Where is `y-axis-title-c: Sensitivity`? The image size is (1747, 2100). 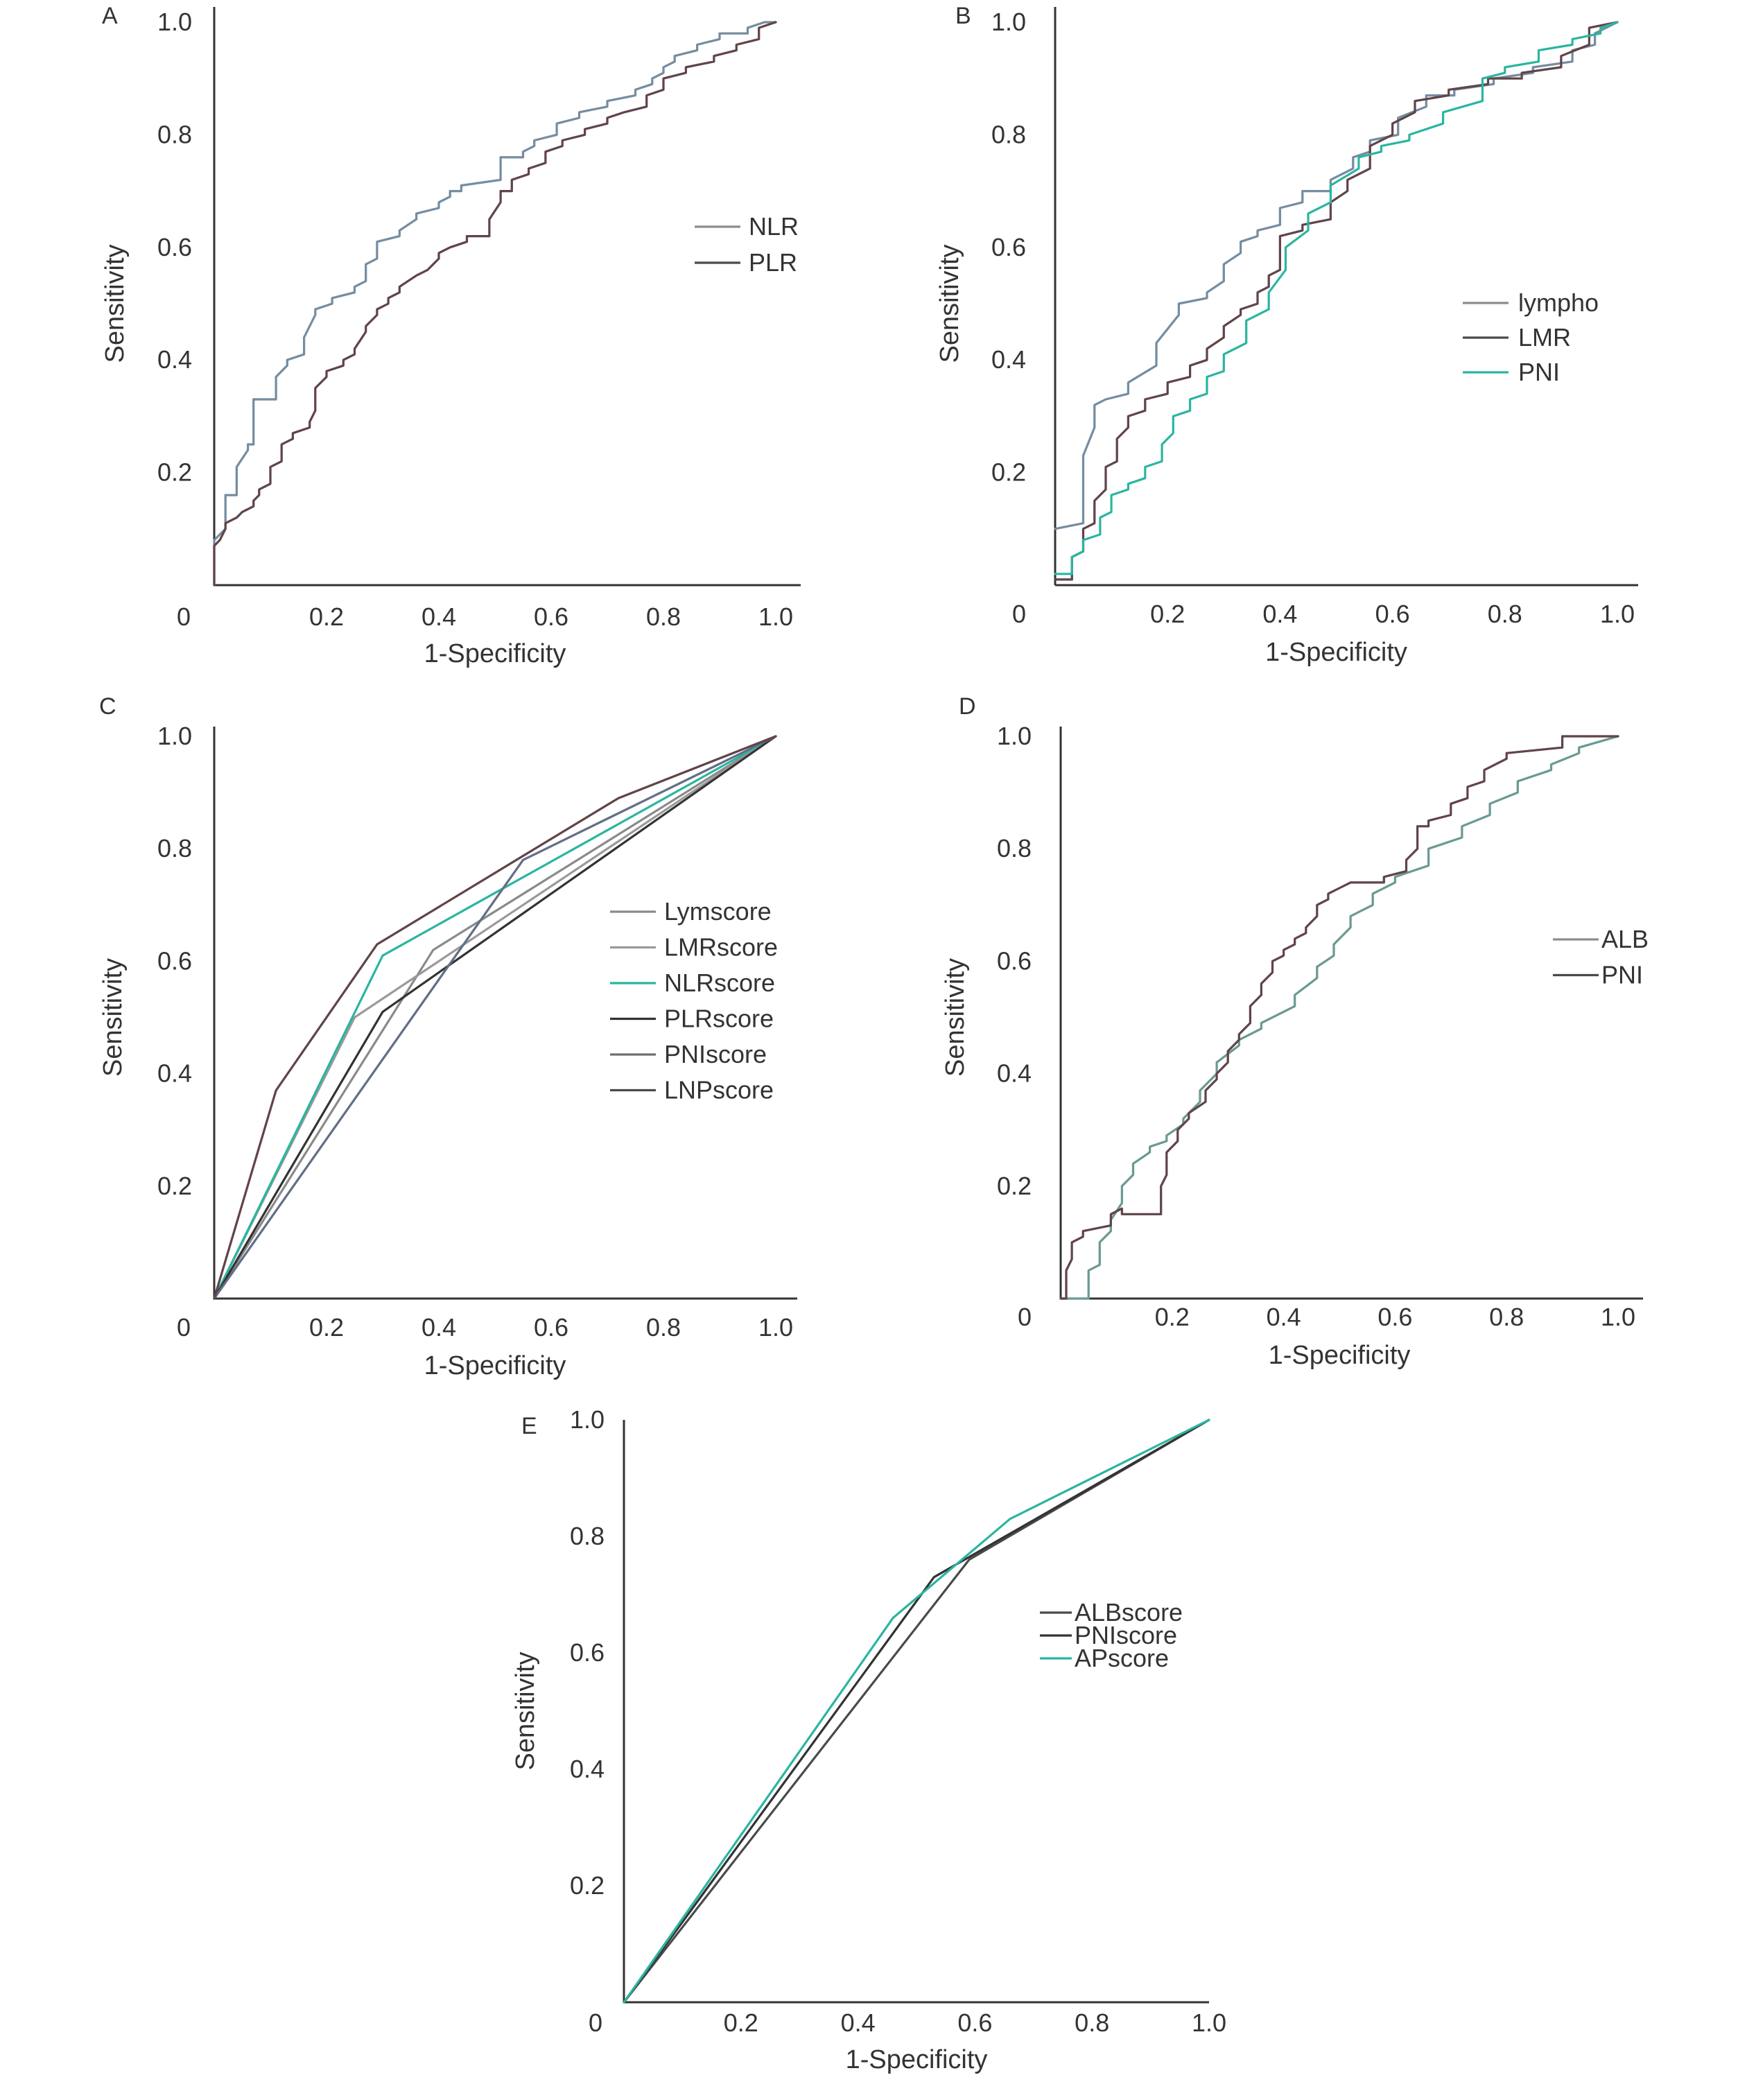
y-axis-title-c: Sensitivity is located at coordinates (113, 1018).